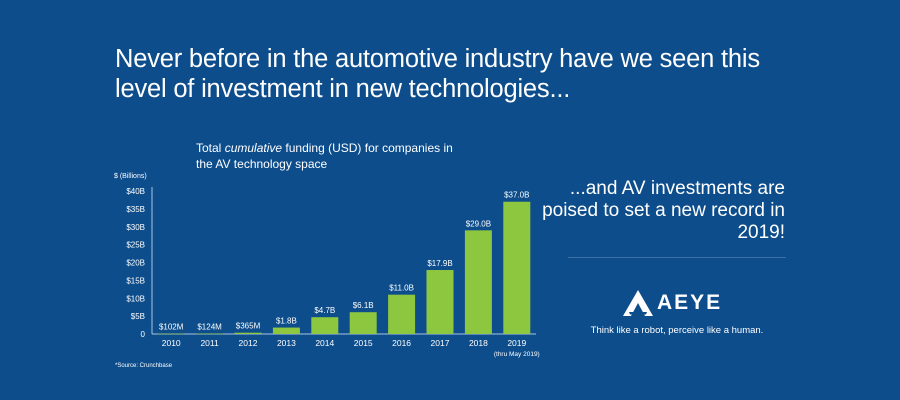 This screenshot has width=900, height=400. I want to click on data-label: $4.7B, so click(324, 310).